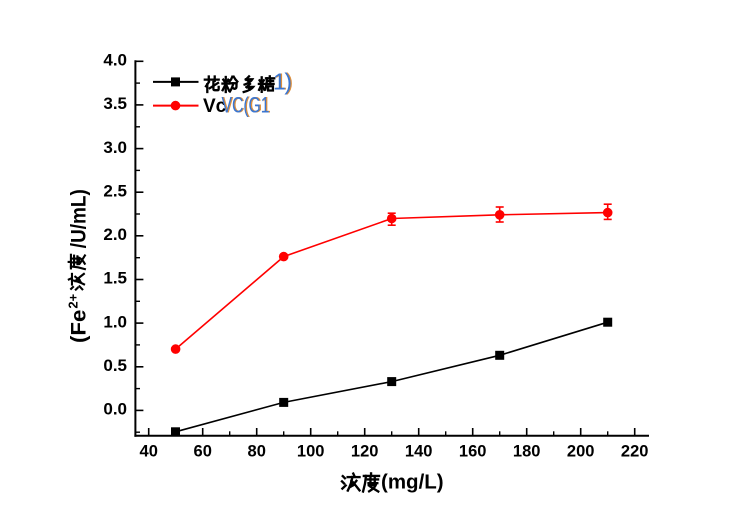 This screenshot has width=756, height=526. What do you see at coordinates (79, 218) in the screenshot?
I see `svg-text: /U/mL)` at bounding box center [79, 218].